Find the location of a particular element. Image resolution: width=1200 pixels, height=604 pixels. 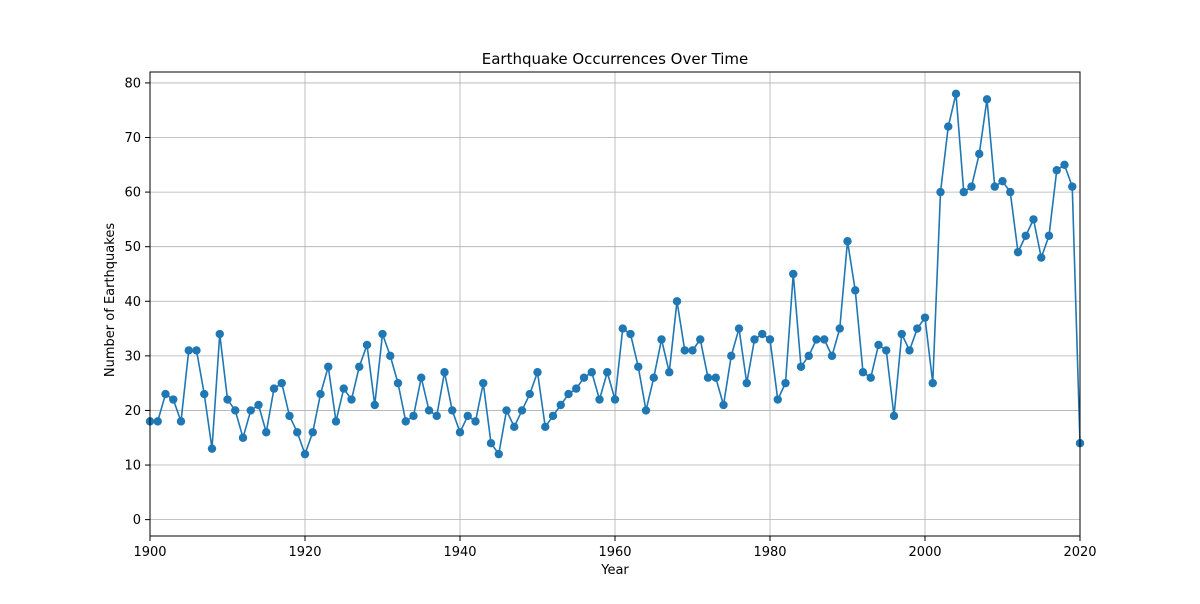

y-tick-label: 10 is located at coordinates (132, 466).